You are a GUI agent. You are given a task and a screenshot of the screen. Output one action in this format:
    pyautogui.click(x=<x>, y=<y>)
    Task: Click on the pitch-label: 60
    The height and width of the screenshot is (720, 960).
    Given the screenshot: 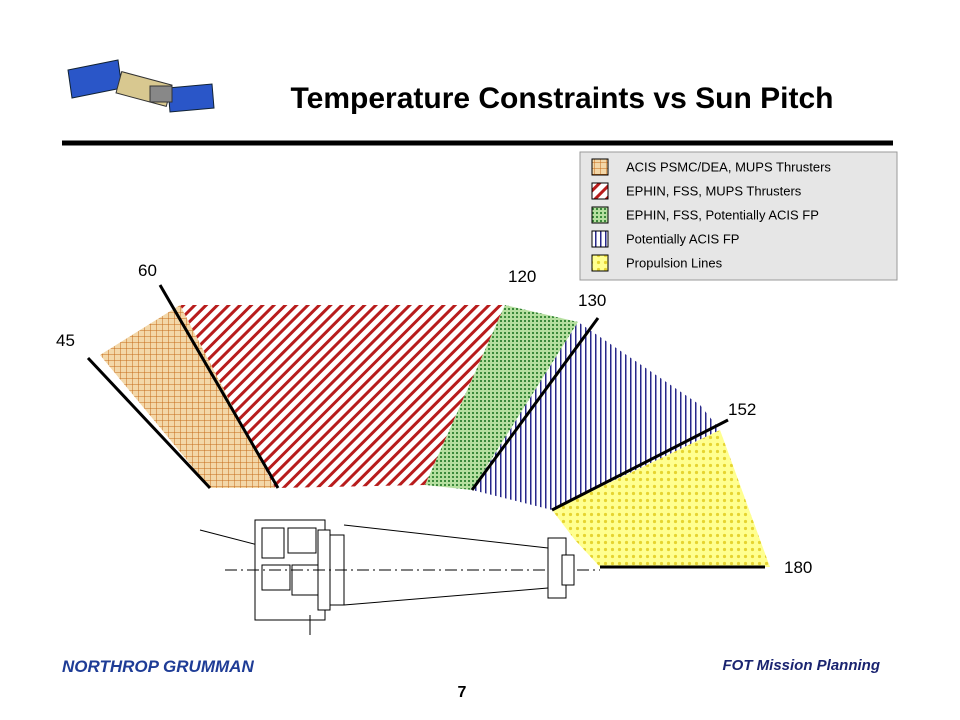 What is the action you would take?
    pyautogui.click(x=147, y=270)
    